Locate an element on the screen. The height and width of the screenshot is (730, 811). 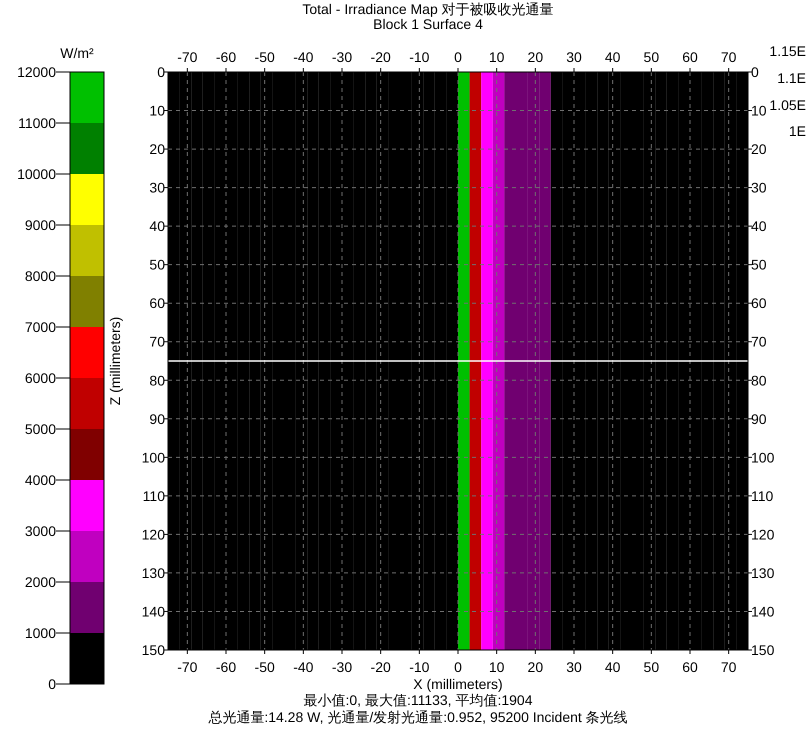
x-tick-label: 60 is located at coordinates (690, 57).